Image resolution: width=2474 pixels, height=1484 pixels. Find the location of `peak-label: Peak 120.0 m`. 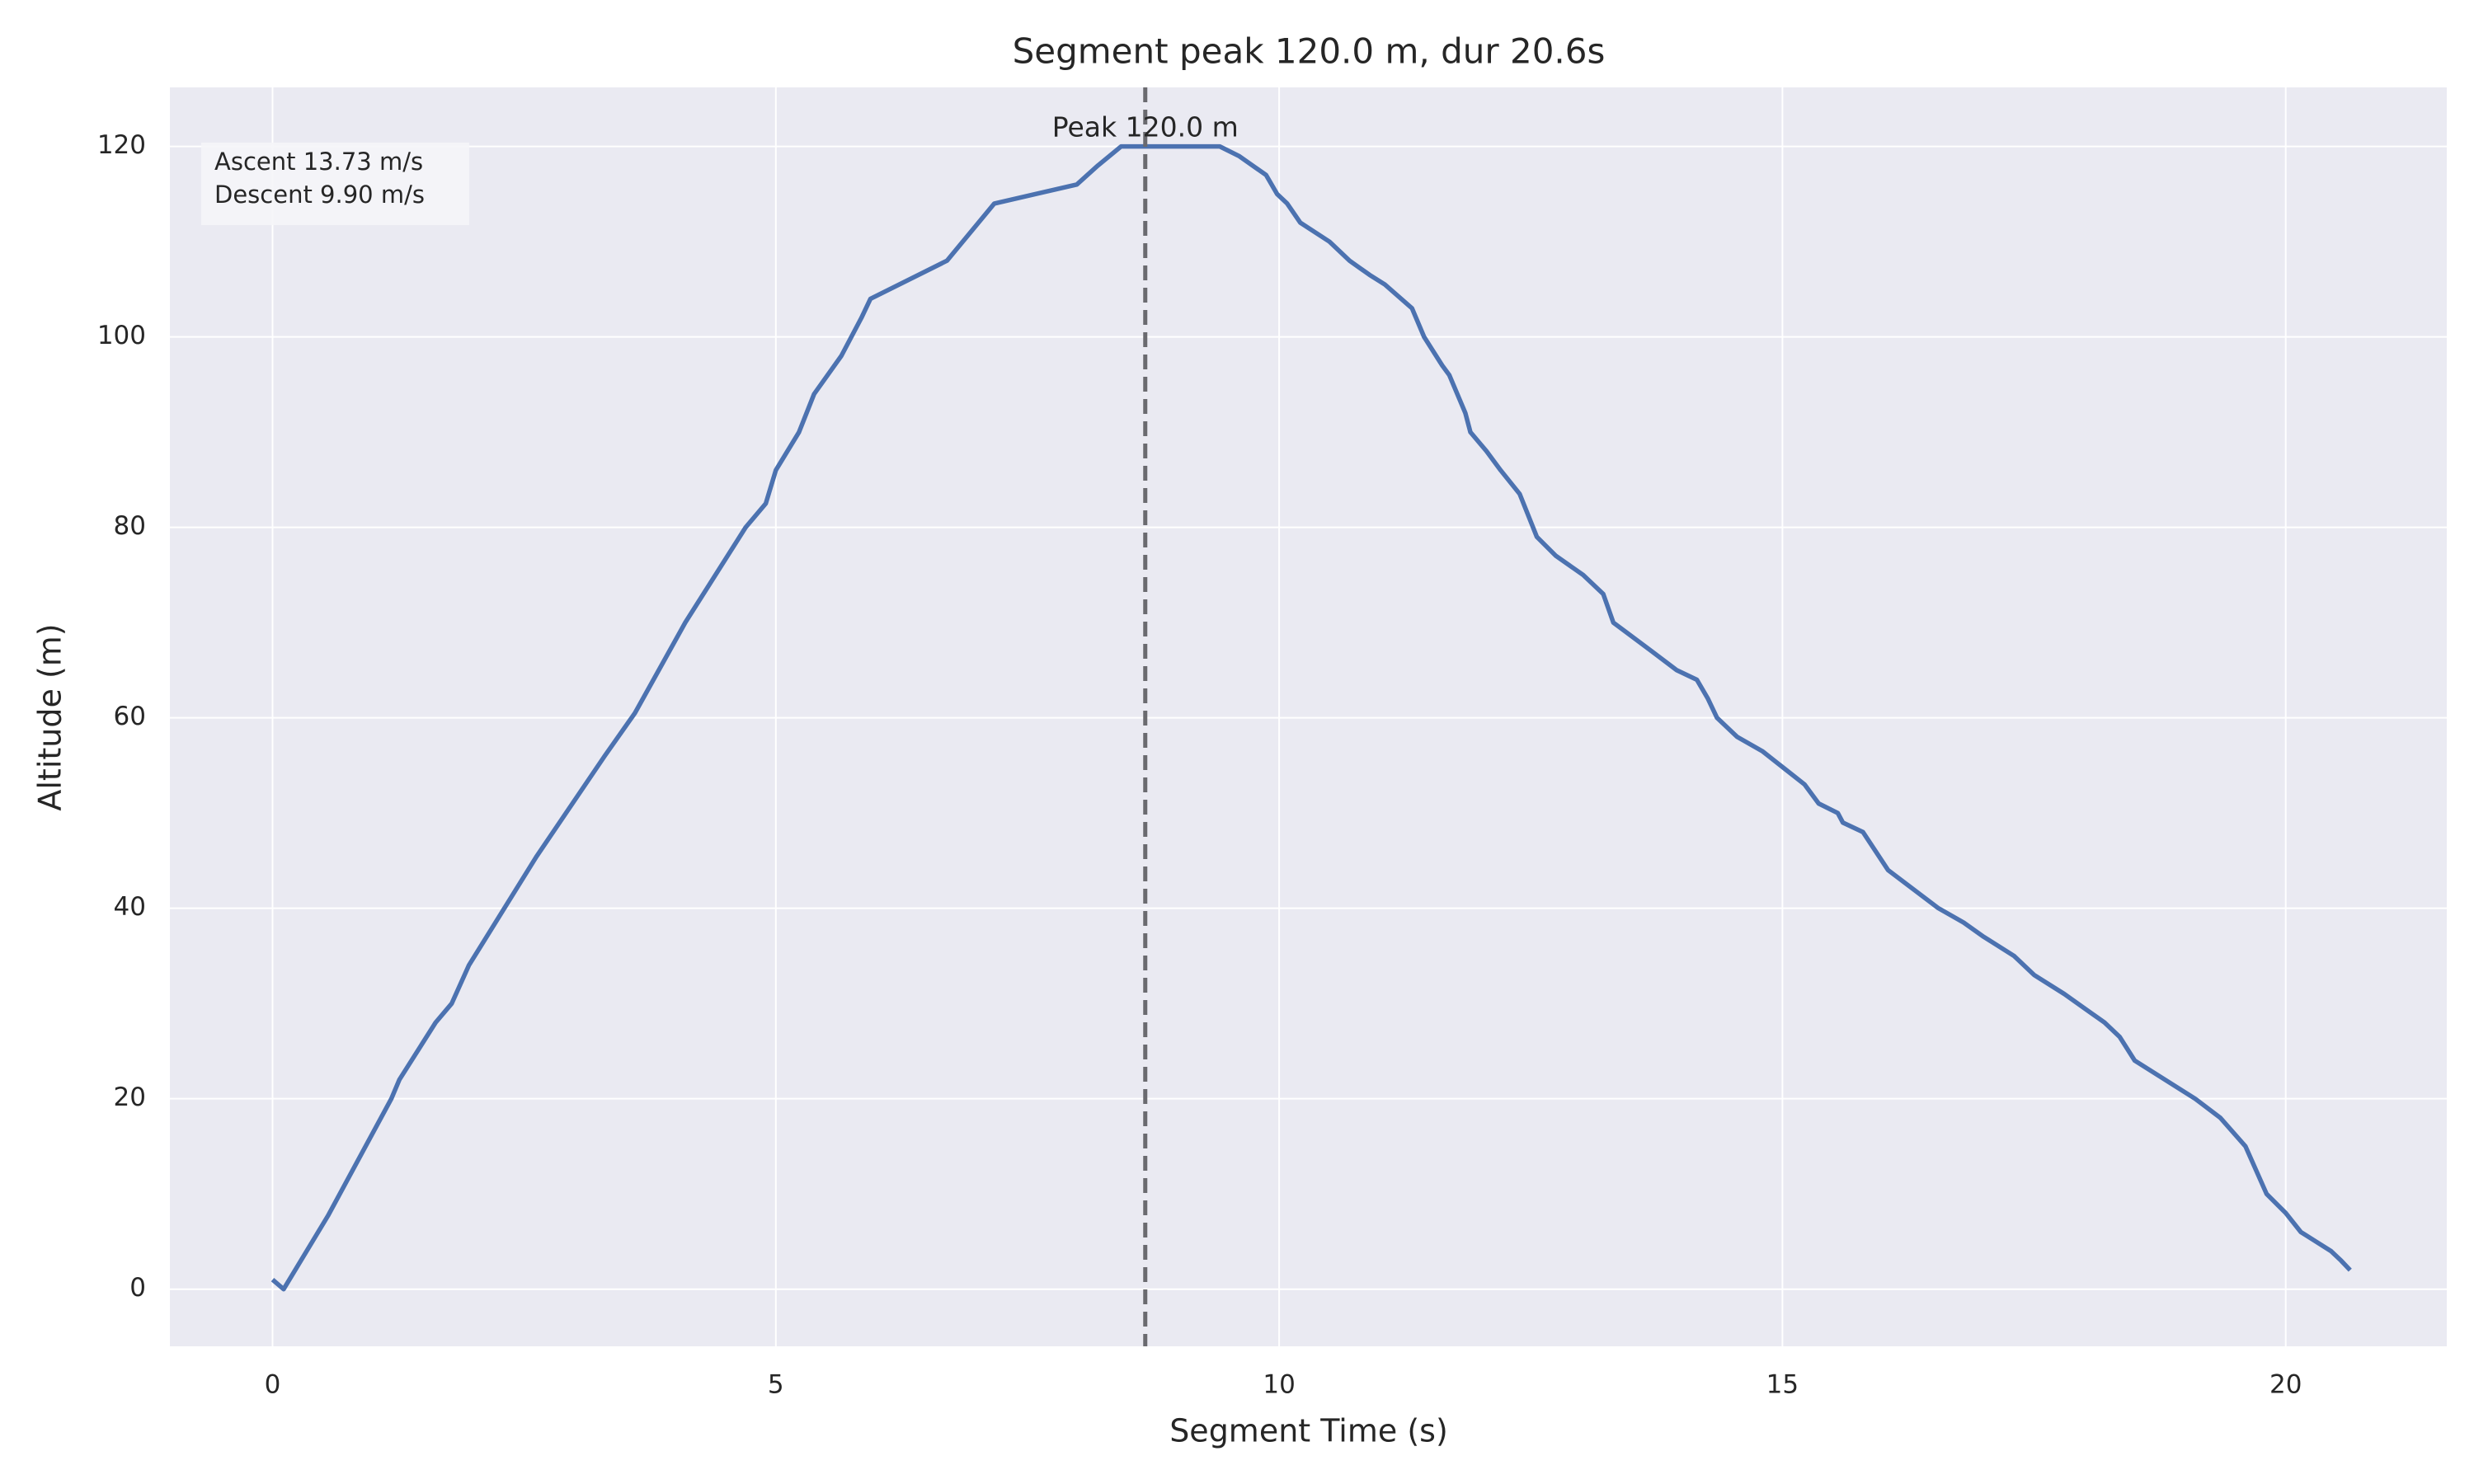

peak-label: Peak 120.0 m is located at coordinates (1145, 127).